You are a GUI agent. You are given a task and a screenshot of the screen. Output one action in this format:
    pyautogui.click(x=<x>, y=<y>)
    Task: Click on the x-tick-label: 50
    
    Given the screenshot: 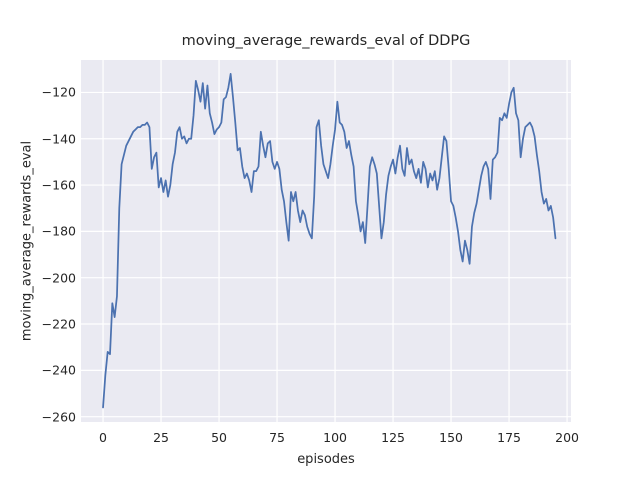 What is the action you would take?
    pyautogui.click(x=219, y=437)
    